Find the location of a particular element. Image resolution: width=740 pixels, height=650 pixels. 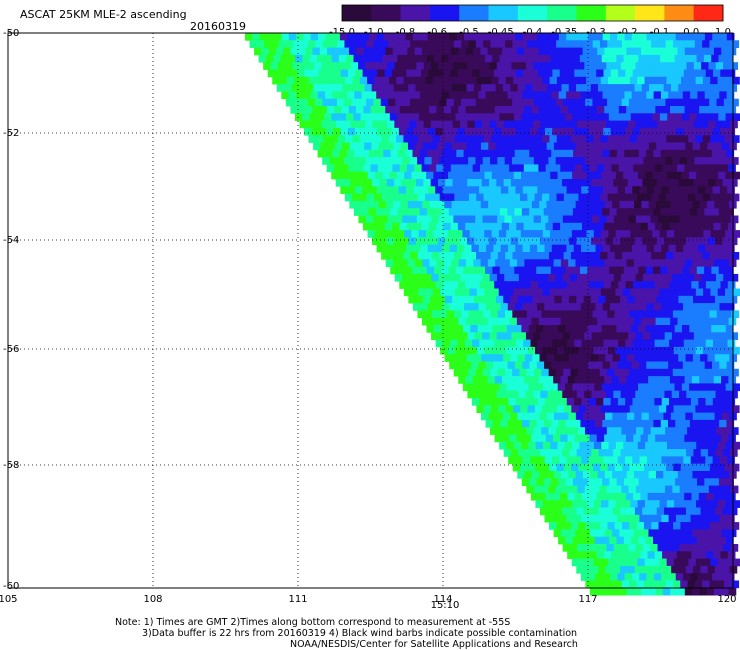

colorbar-segment is located at coordinates (386, 13).